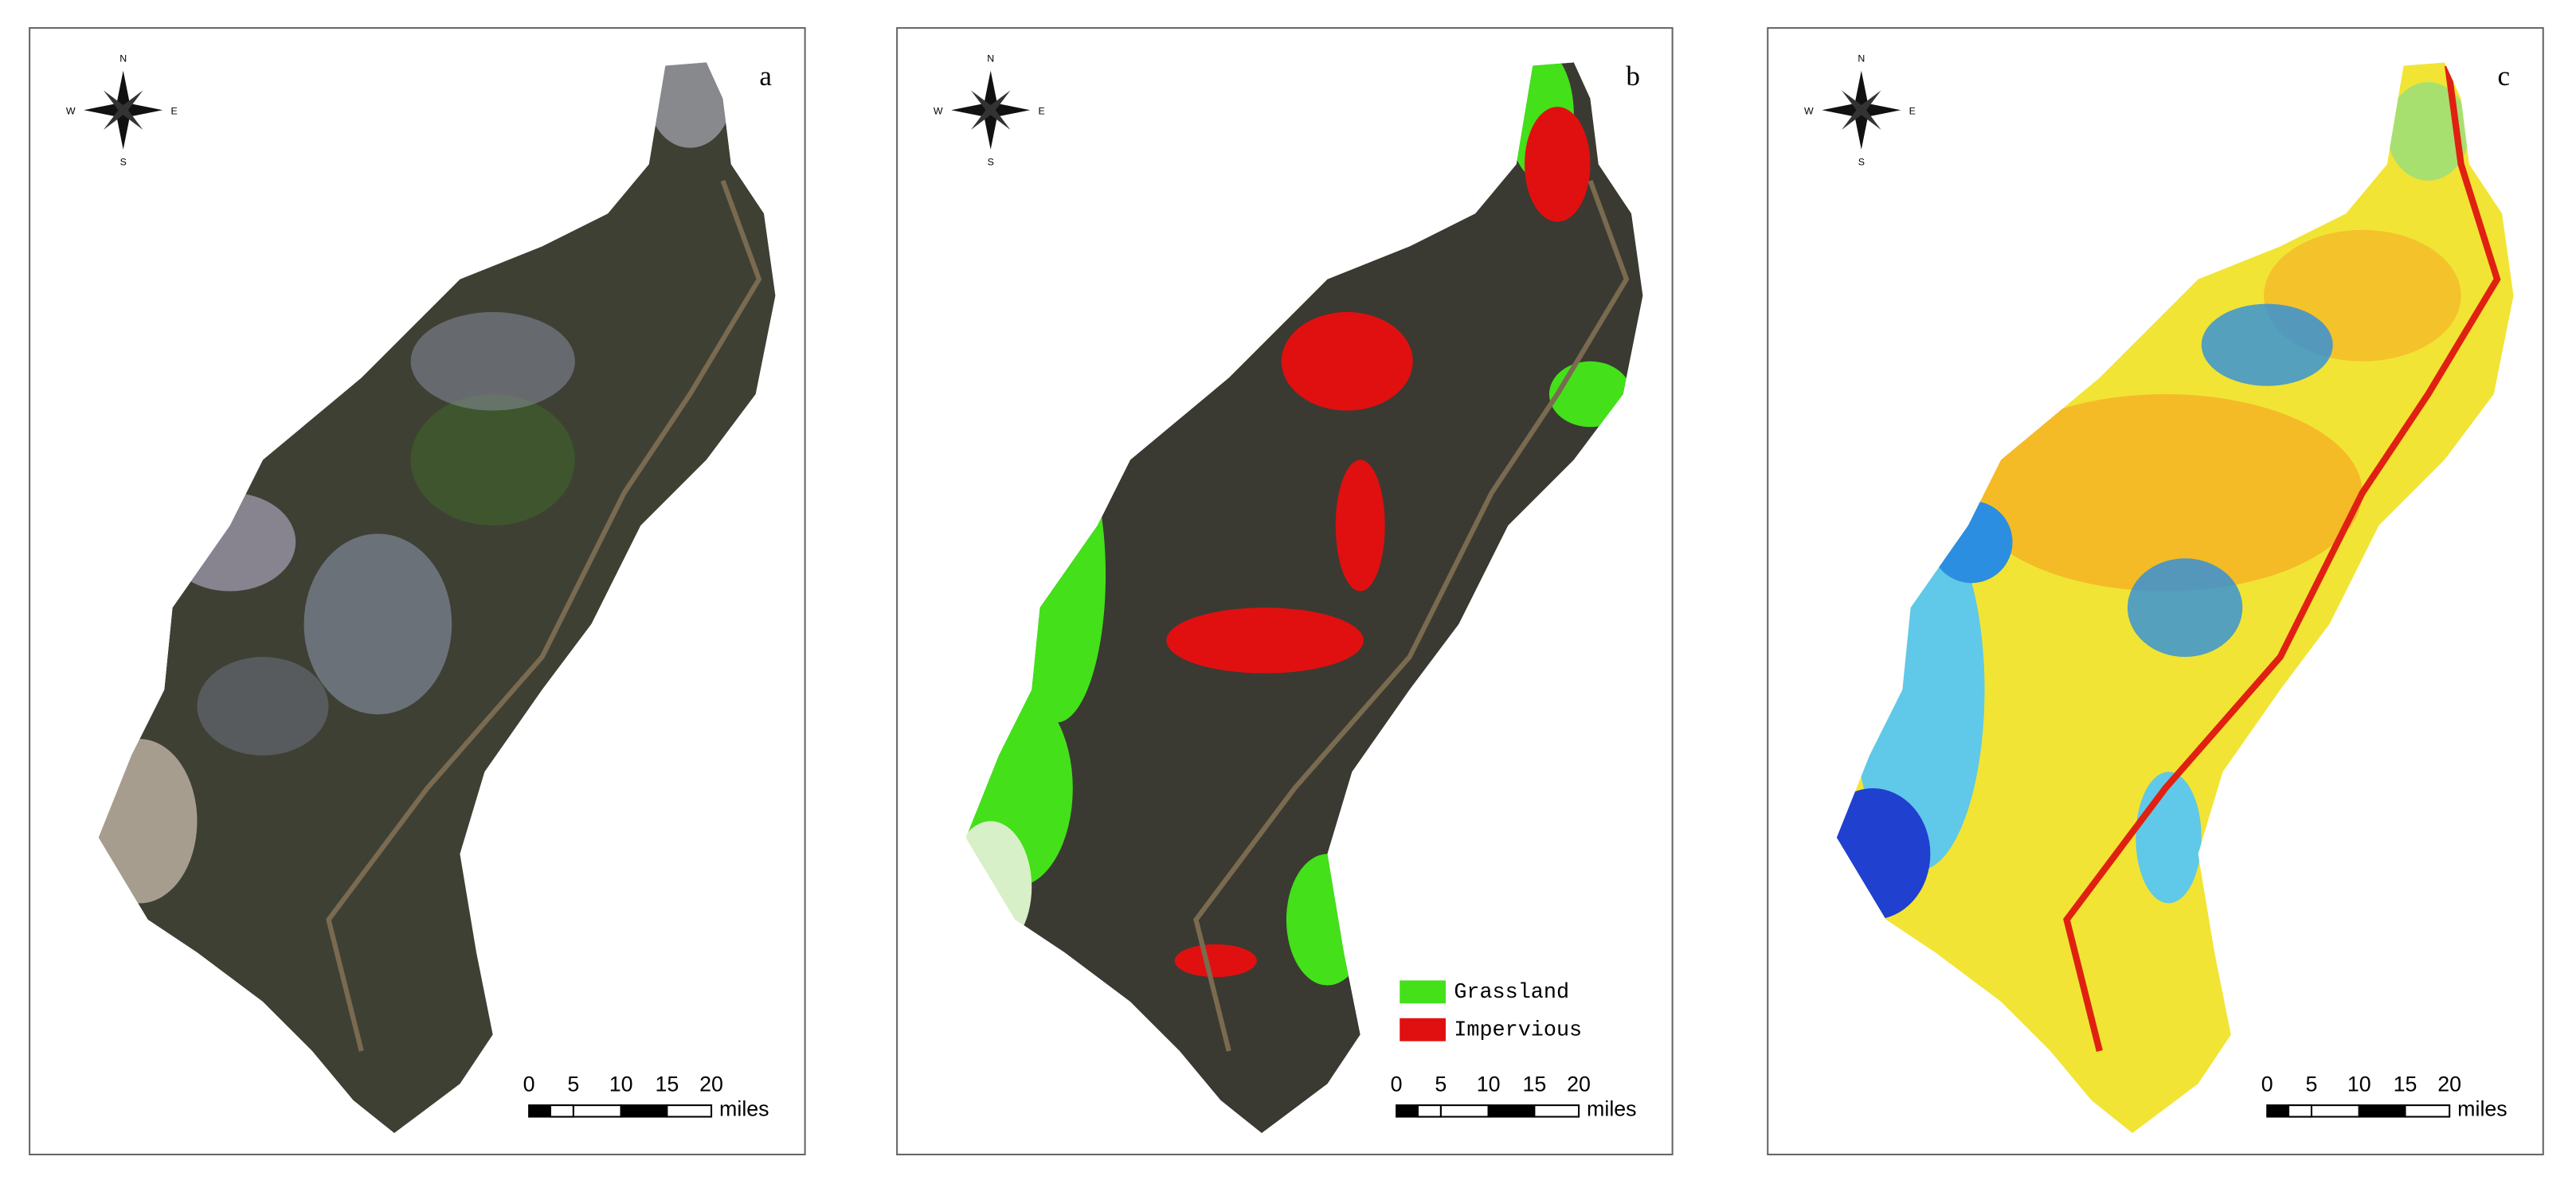 Image resolution: width=2576 pixels, height=1180 pixels. I want to click on panel-label: a, so click(765, 76).